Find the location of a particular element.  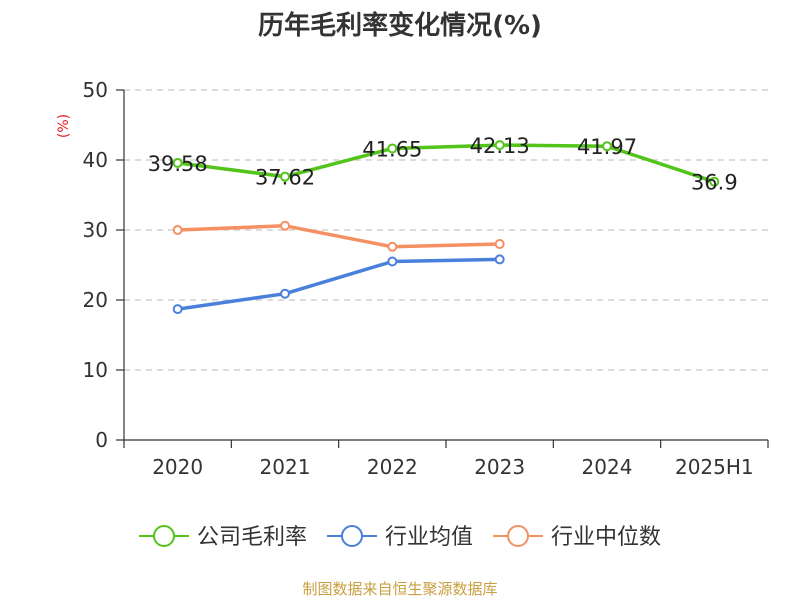

x-tick-label: 2021 is located at coordinates (285, 467).